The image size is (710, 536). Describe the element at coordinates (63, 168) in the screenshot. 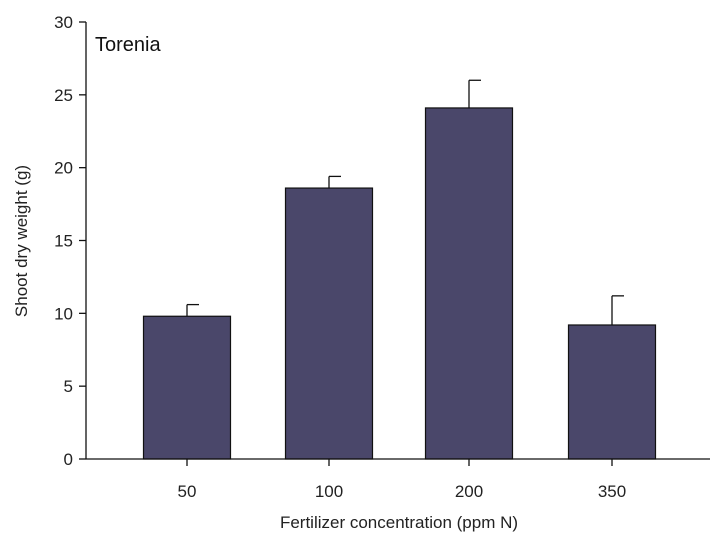

I see `y-tick-label: 20` at that location.